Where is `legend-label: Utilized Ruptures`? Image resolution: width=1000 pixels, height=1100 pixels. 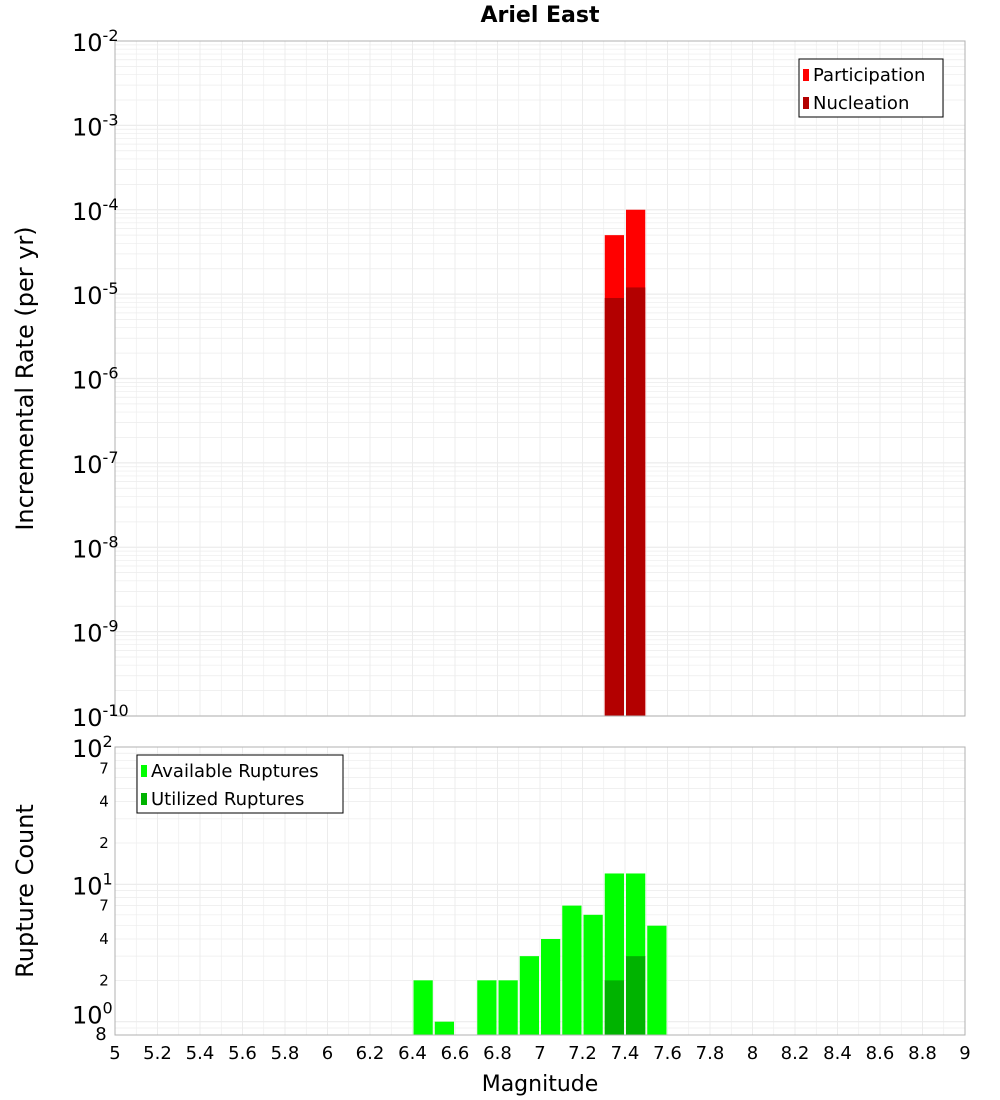
legend-label: Utilized Ruptures is located at coordinates (227, 799).